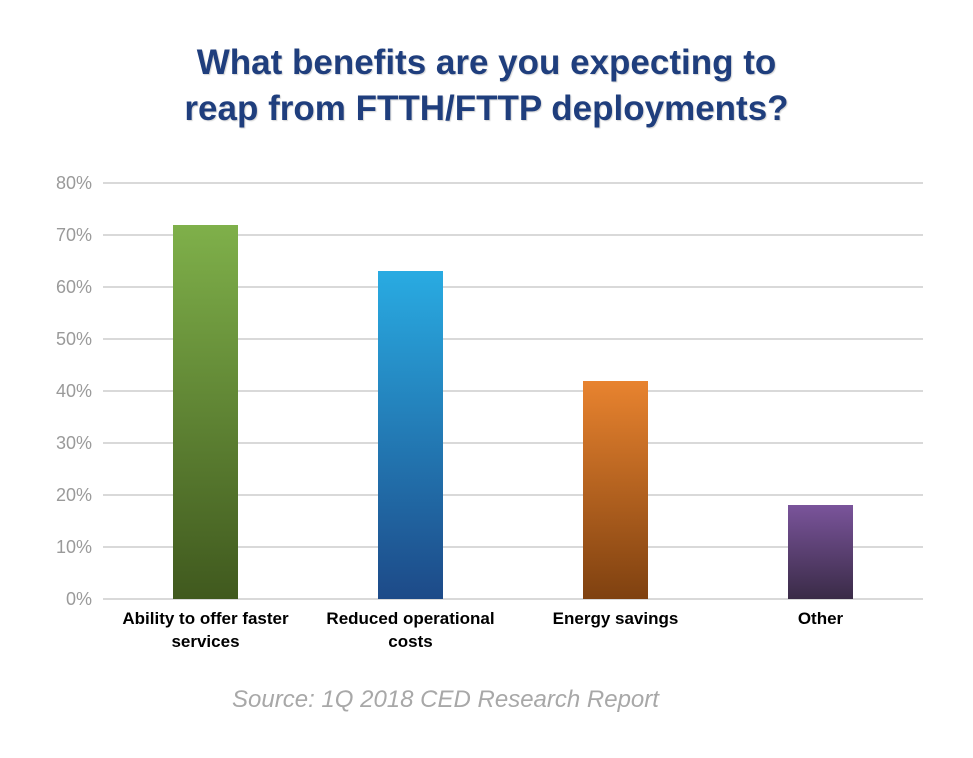 The image size is (973, 758). What do you see at coordinates (46, 391) in the screenshot?
I see `y-axis-ticks: 0% 10% 20% 30% 40% 50% 60% 70% 80%` at bounding box center [46, 391].